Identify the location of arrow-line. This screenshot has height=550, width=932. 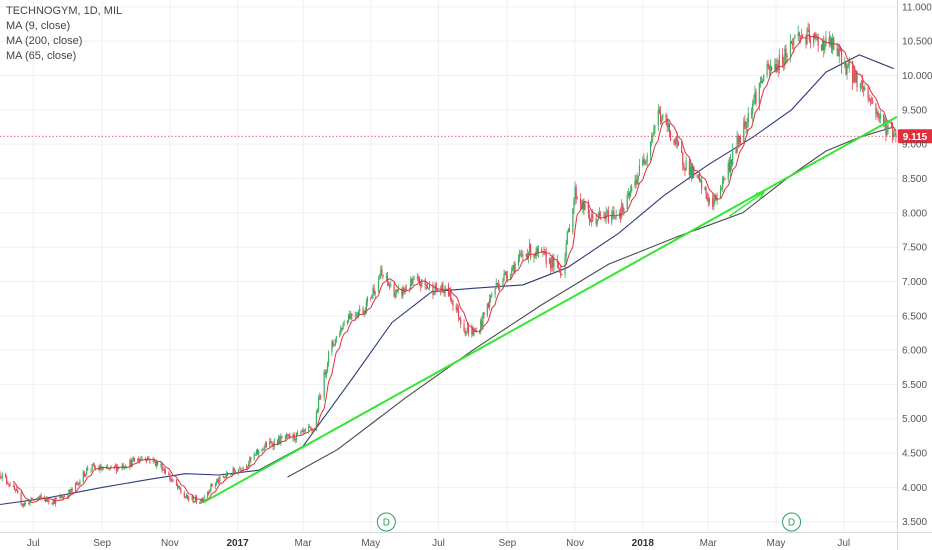
(746, 204).